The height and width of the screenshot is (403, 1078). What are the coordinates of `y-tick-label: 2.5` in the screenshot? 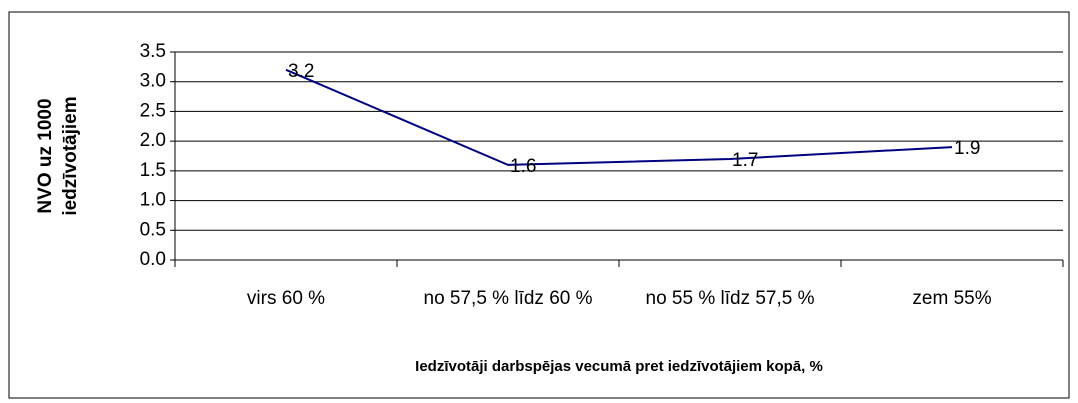 It's located at (153, 110).